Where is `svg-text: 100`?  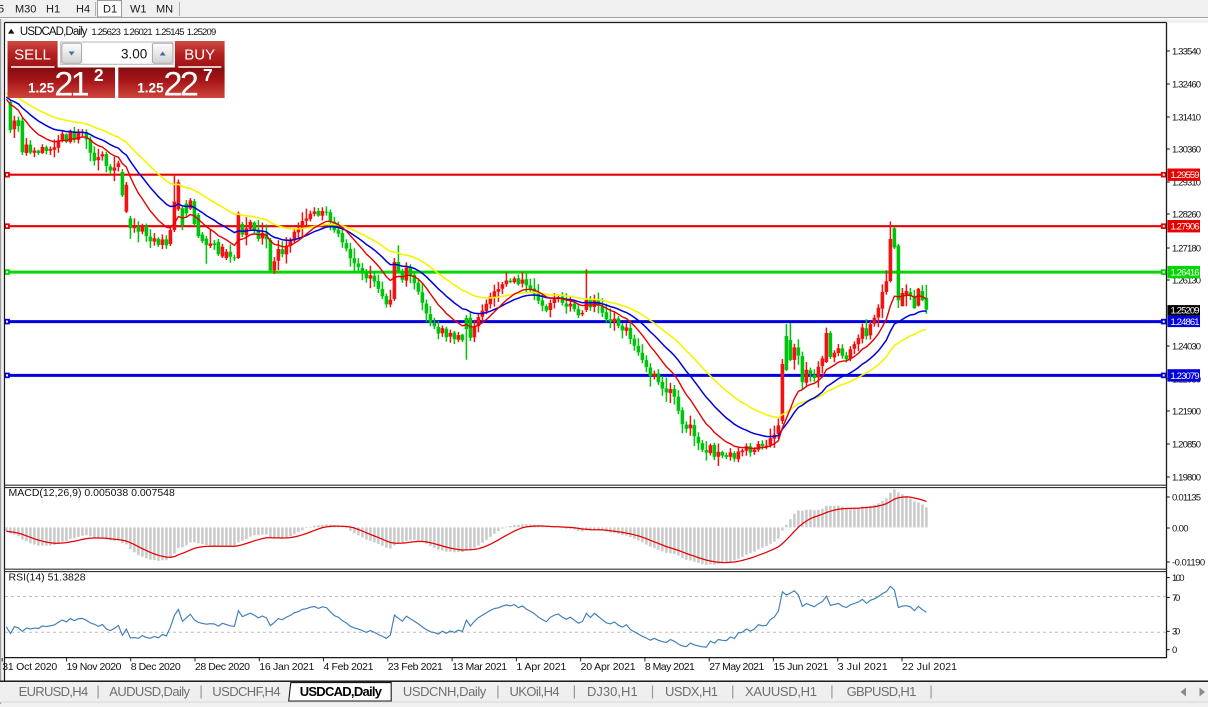
svg-text: 100 is located at coordinates (1178, 578).